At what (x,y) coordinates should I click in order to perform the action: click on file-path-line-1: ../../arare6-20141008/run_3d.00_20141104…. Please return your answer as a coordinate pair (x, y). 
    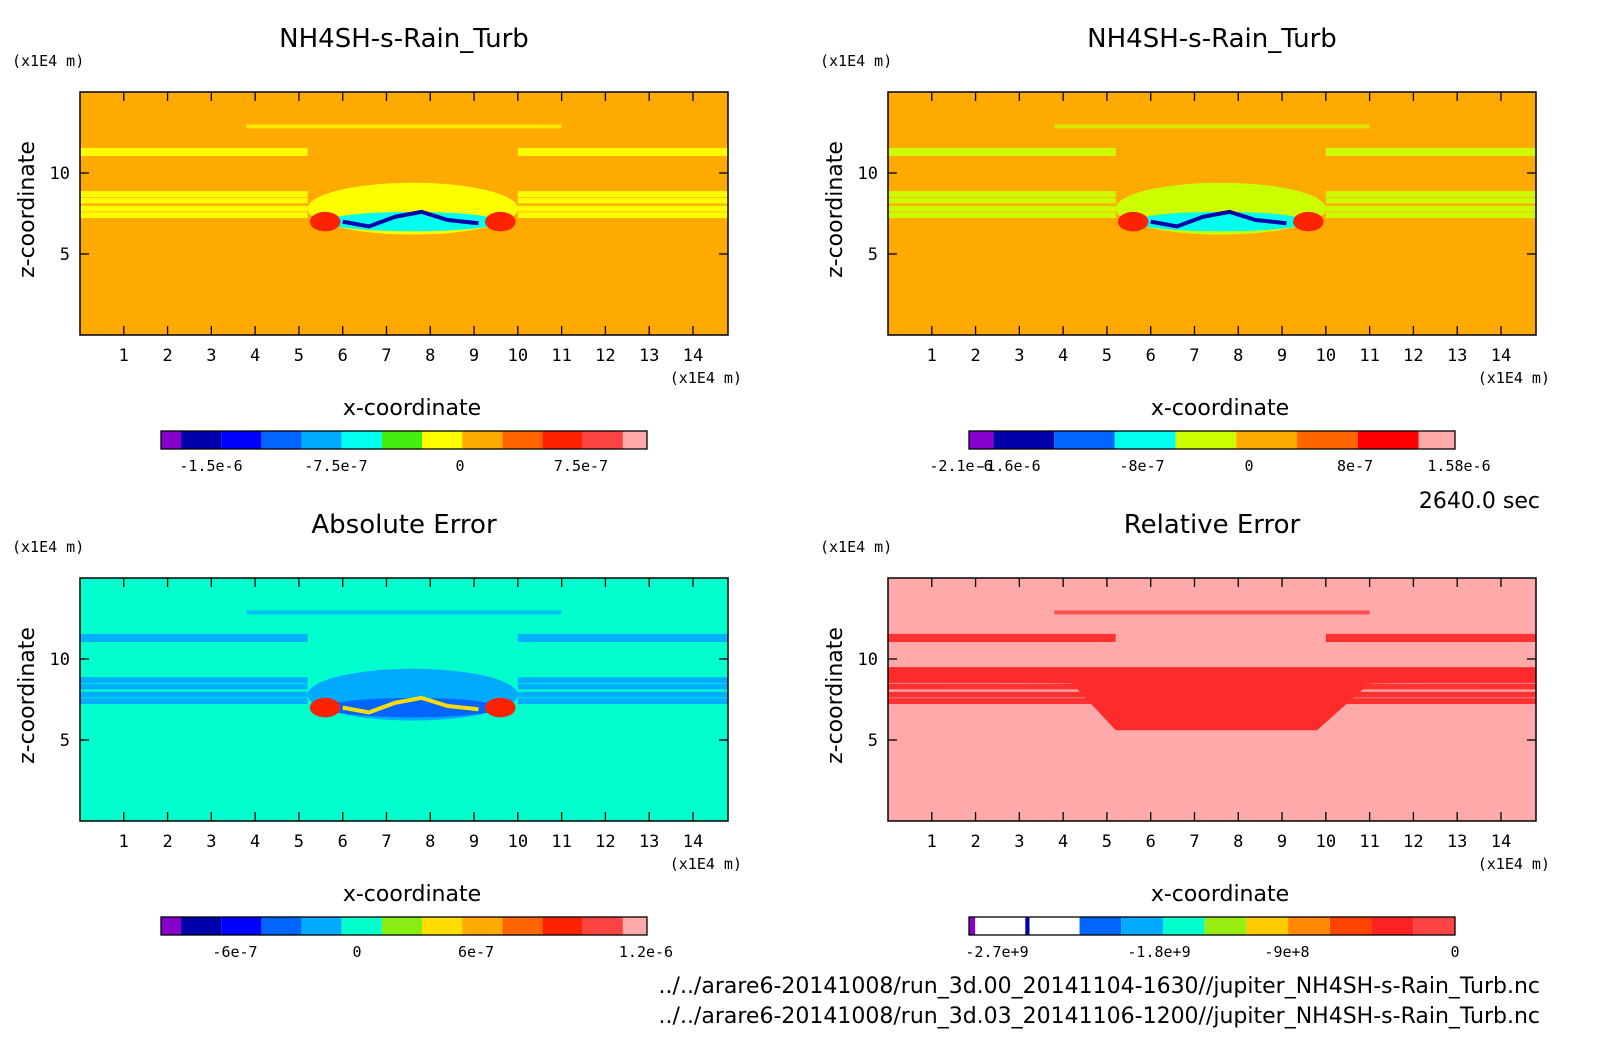
    Looking at the image, I should click on (1099, 986).